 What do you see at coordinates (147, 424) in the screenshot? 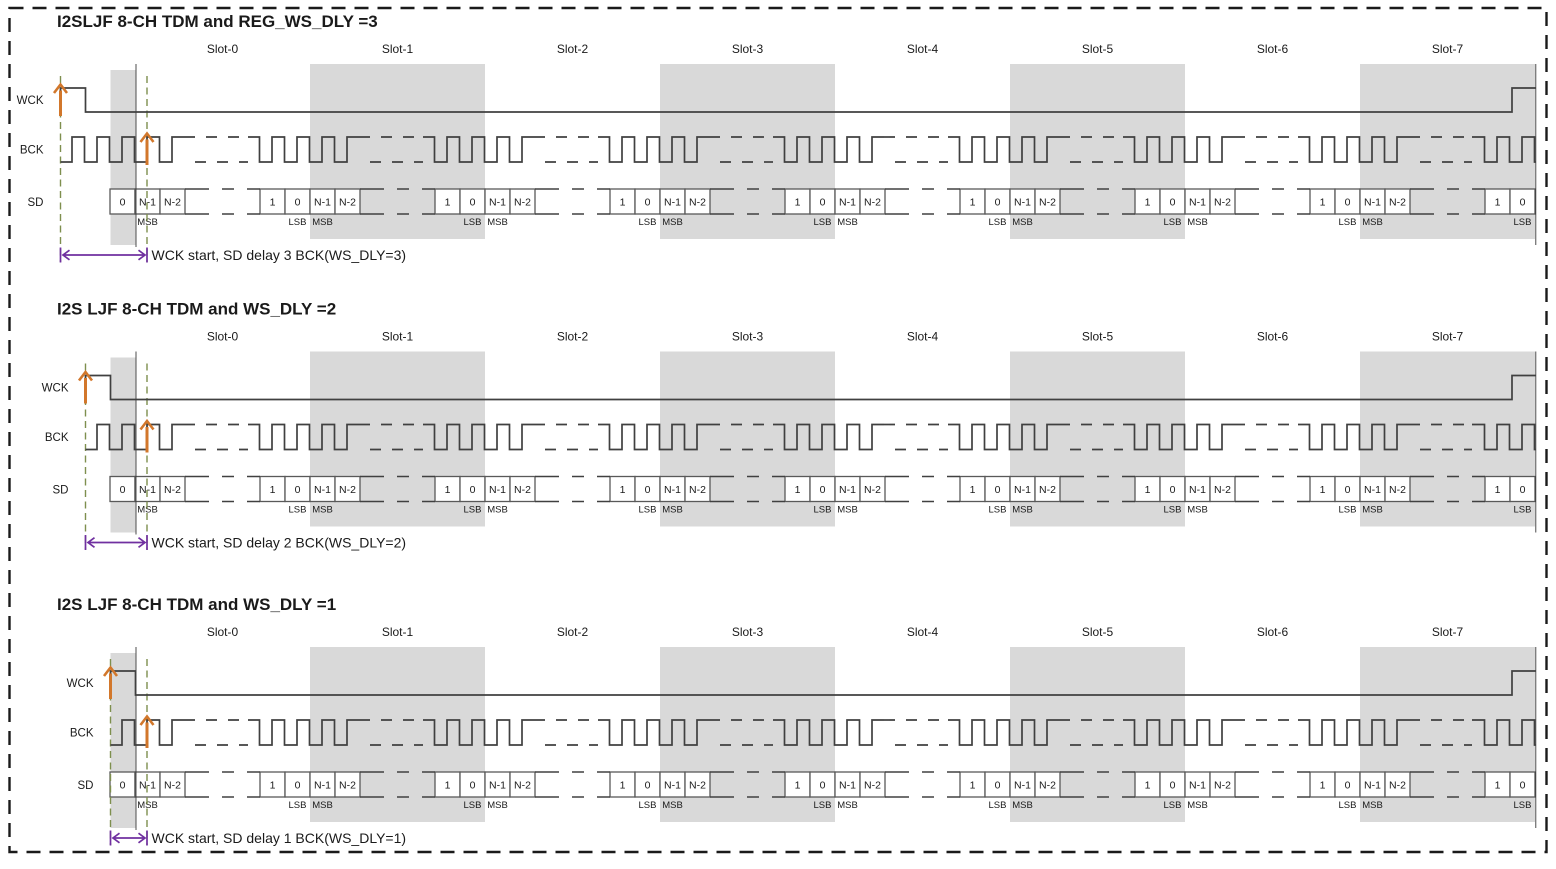
I see `sd-sample-arrow-icon` at bounding box center [147, 424].